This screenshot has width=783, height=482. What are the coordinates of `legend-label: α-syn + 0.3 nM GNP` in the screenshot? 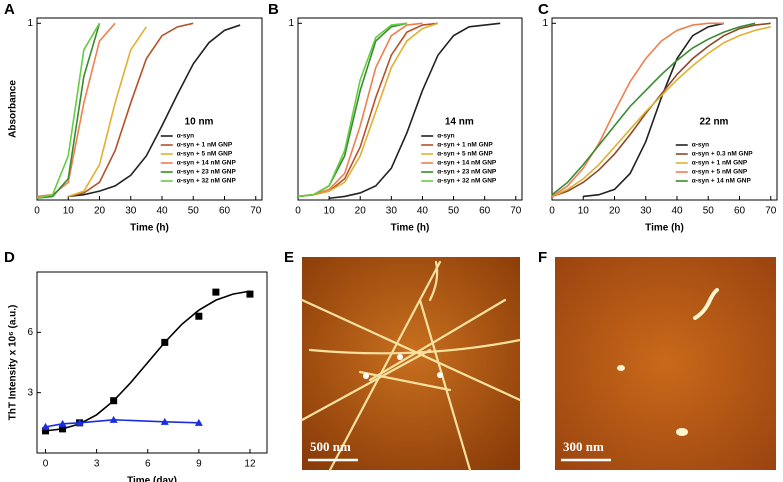 It's located at (723, 154).